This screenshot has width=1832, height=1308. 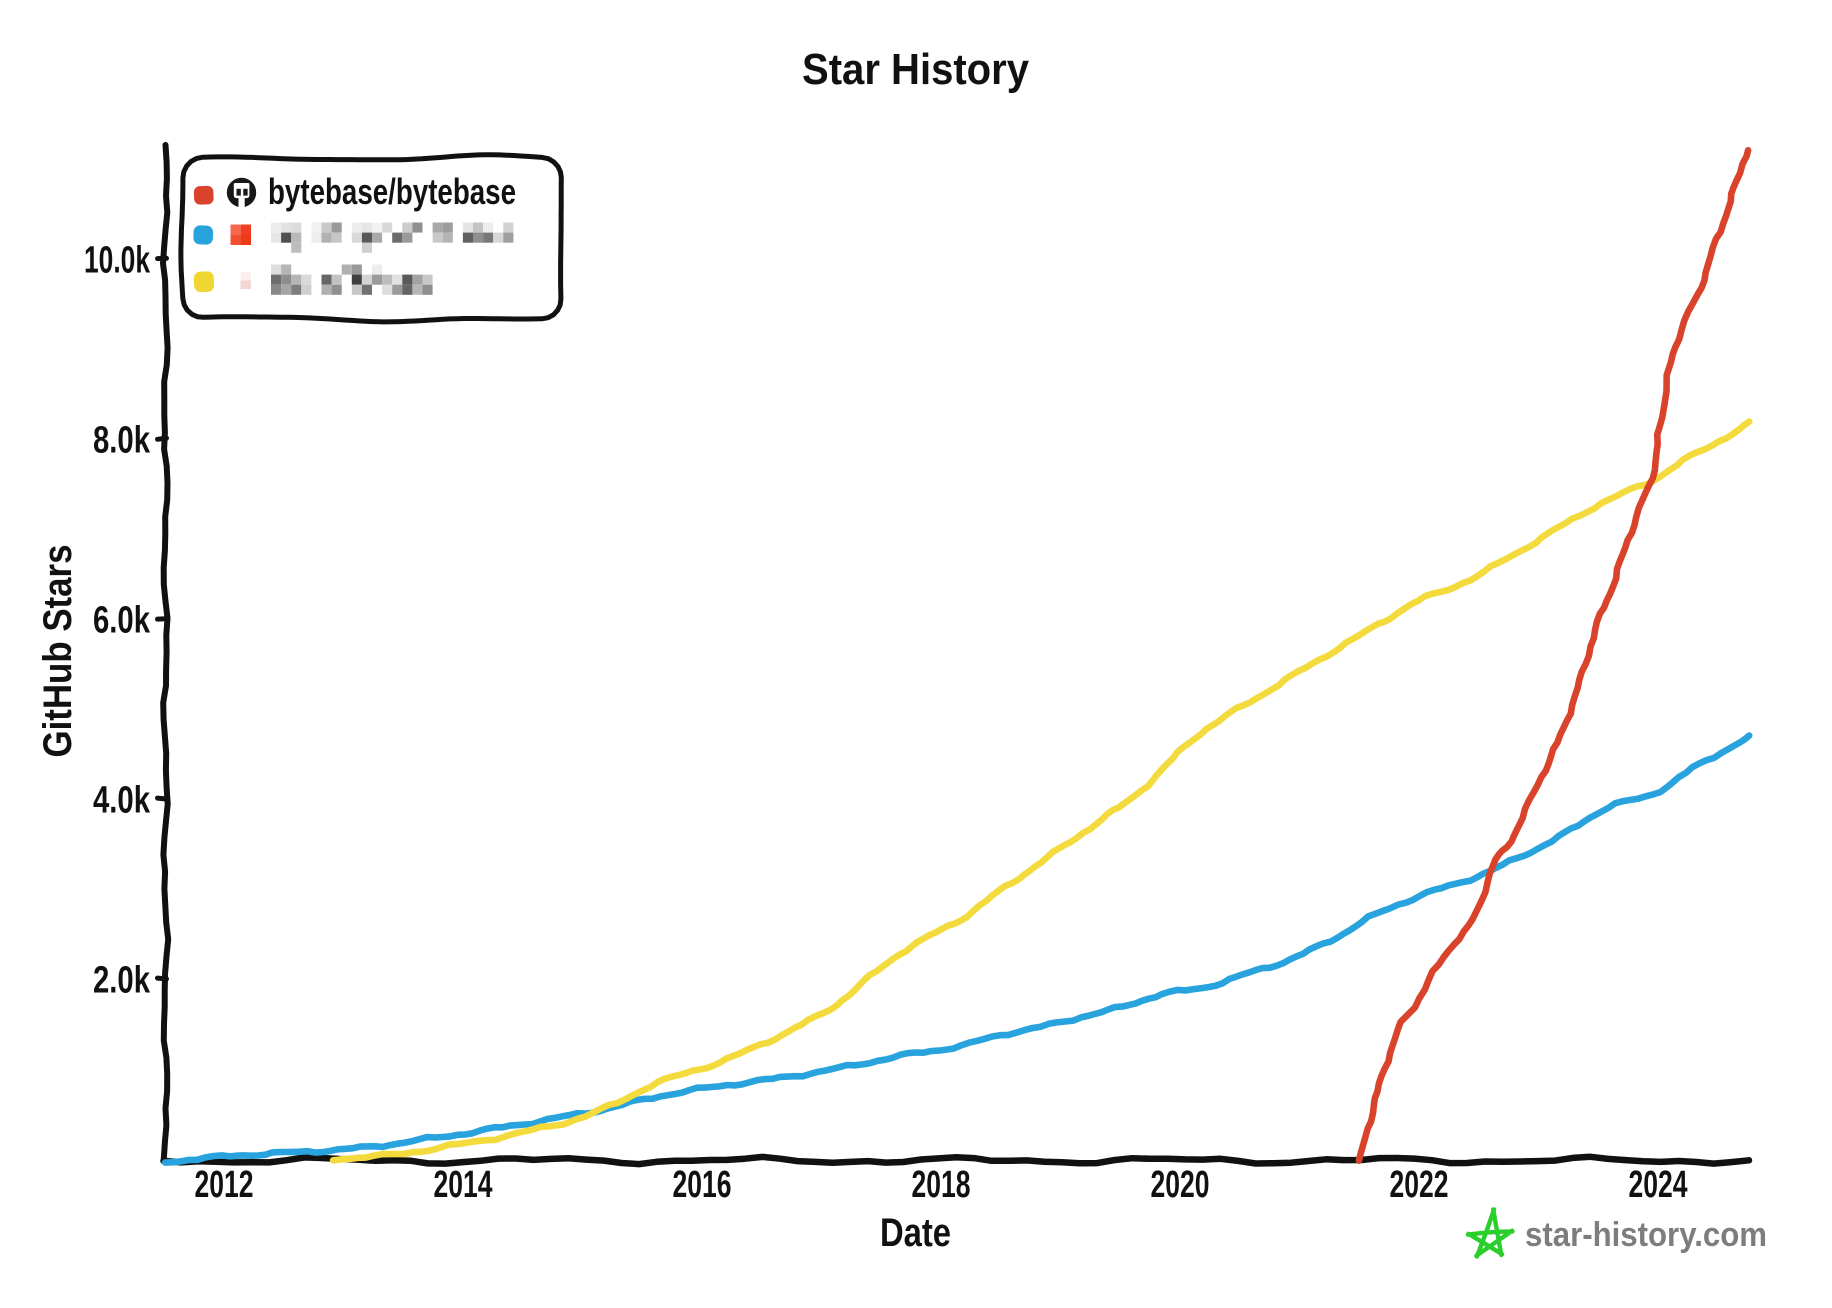 What do you see at coordinates (915, 1233) in the screenshot?
I see `svg-text: Date` at bounding box center [915, 1233].